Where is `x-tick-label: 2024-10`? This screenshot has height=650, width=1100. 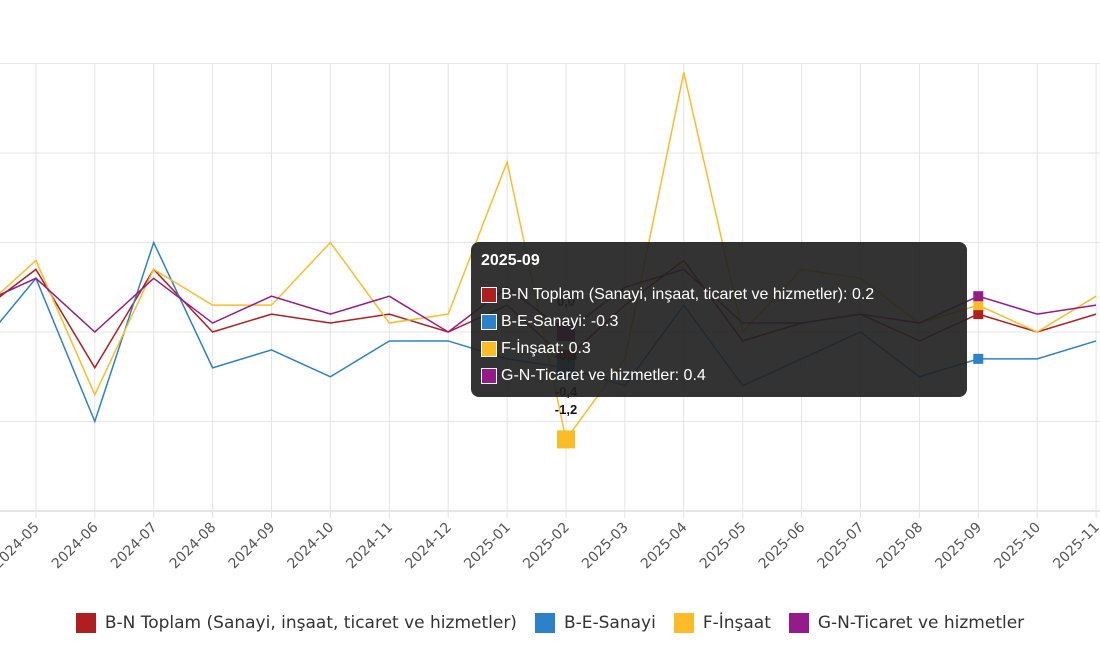 x-tick-label: 2024-10 is located at coordinates (311, 546).